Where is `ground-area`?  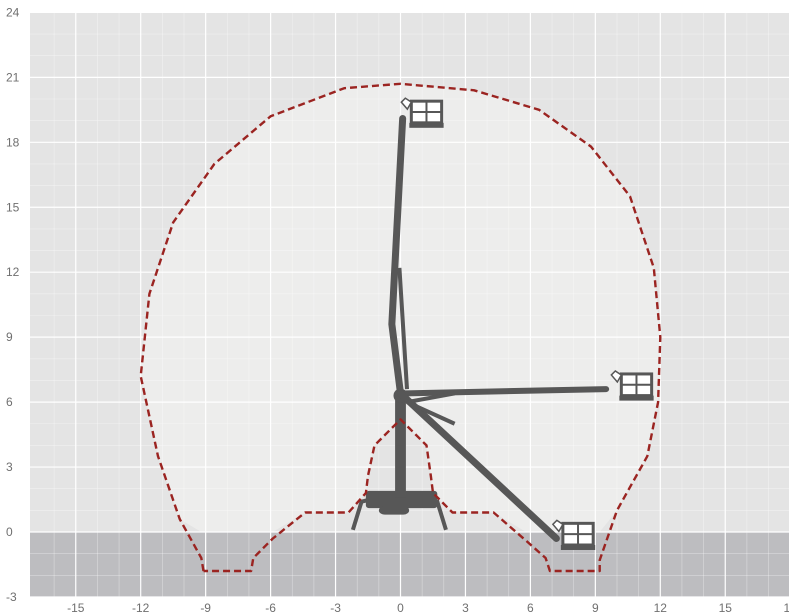 ground-area is located at coordinates (409, 564).